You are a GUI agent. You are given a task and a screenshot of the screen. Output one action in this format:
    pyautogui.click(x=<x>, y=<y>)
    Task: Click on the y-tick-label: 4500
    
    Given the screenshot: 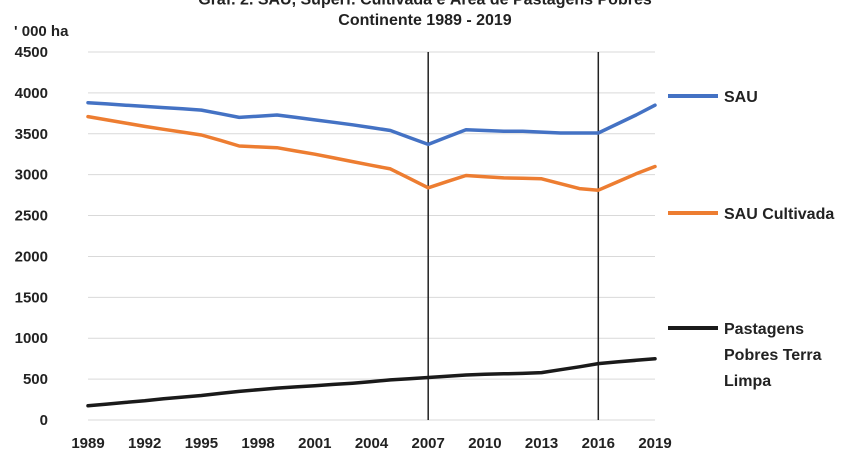 What is the action you would take?
    pyautogui.click(x=31, y=52)
    